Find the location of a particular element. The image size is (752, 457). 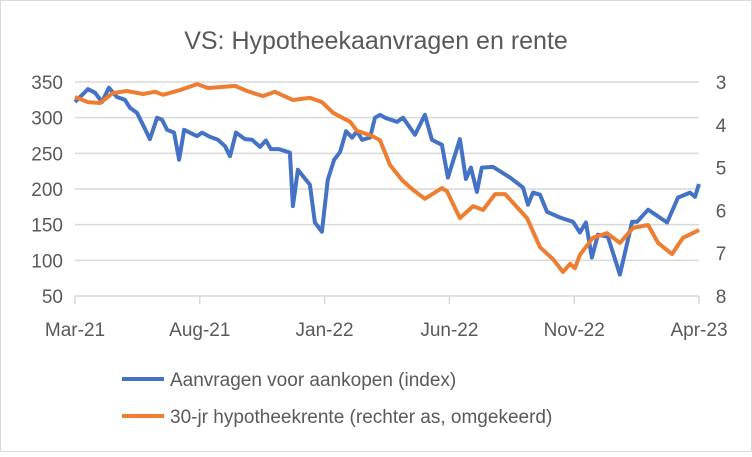

y-right-tick-label: 7 is located at coordinates (721, 254).